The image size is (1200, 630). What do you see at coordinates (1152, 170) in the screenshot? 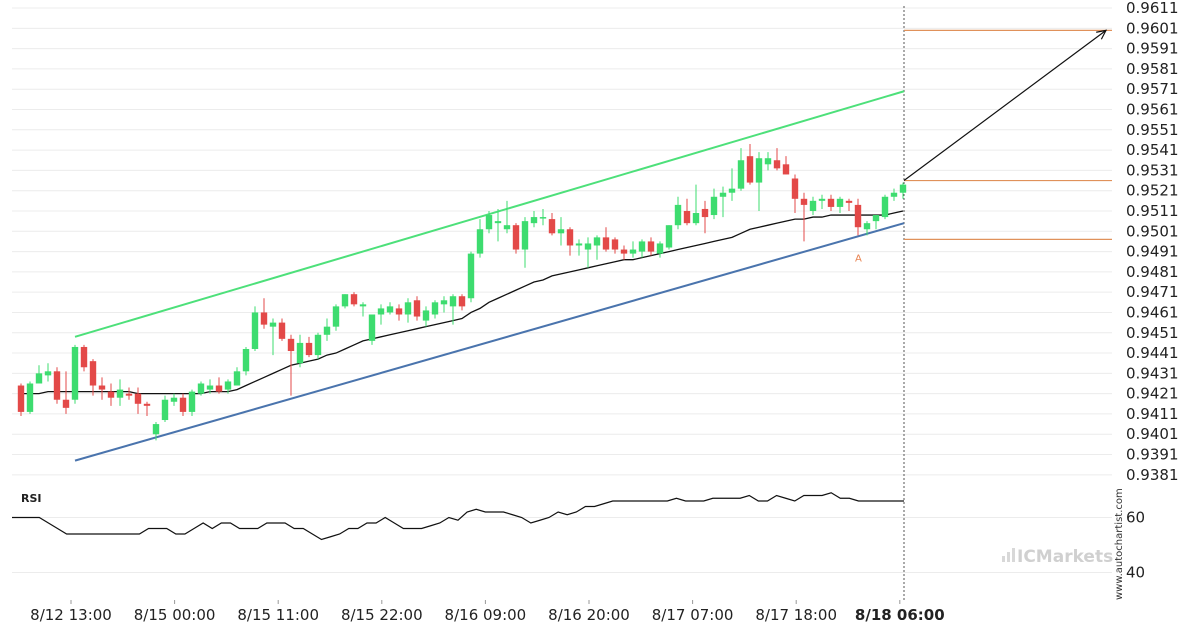
I see `price-tick-label: 0.9531` at bounding box center [1152, 170].